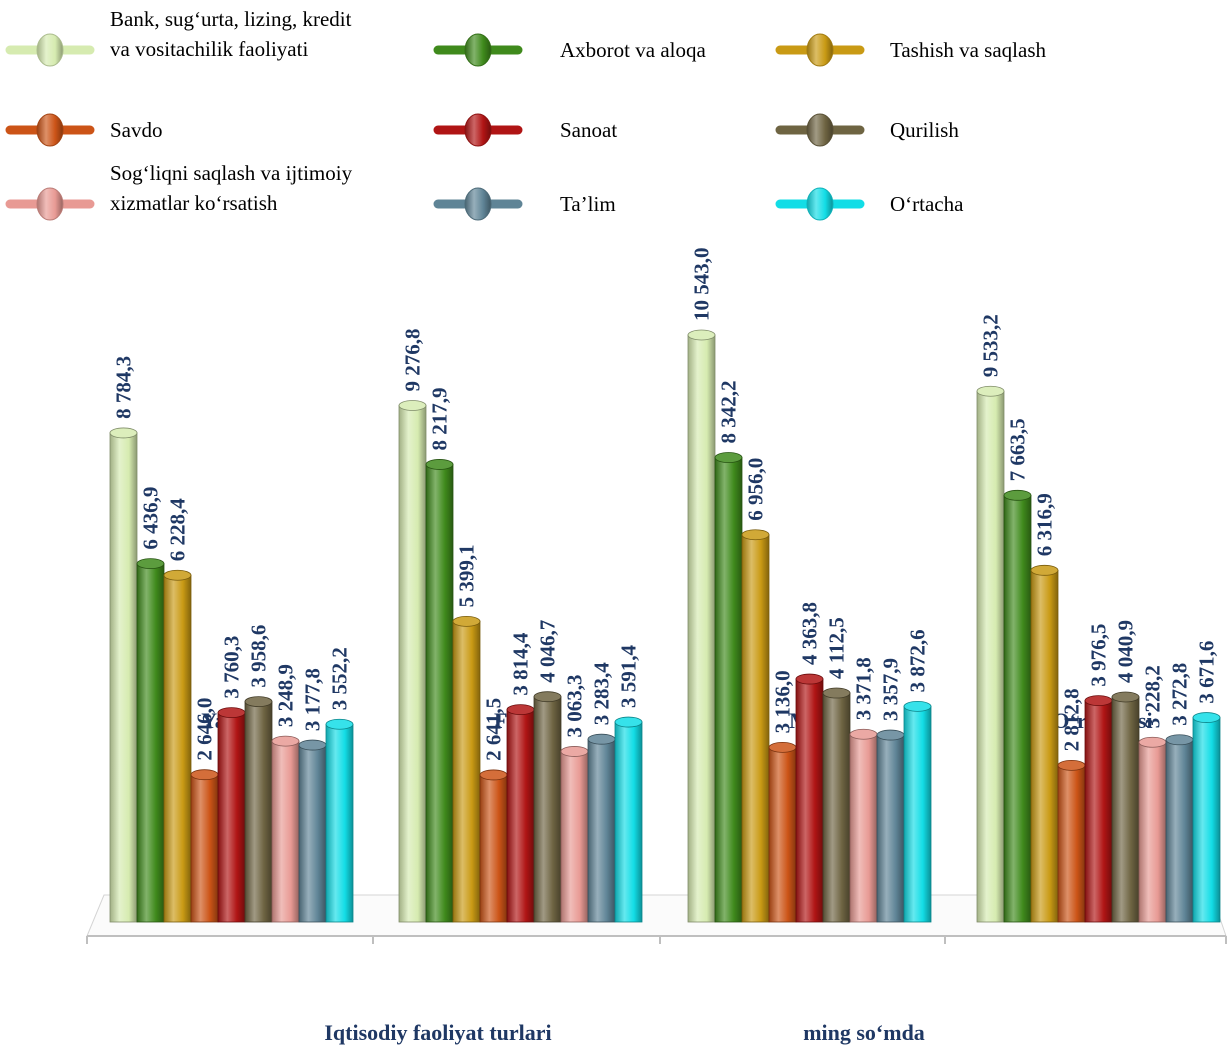  What do you see at coordinates (1072, 719) in the screenshot?
I see `data-label: 2 812,8` at bounding box center [1072, 719].